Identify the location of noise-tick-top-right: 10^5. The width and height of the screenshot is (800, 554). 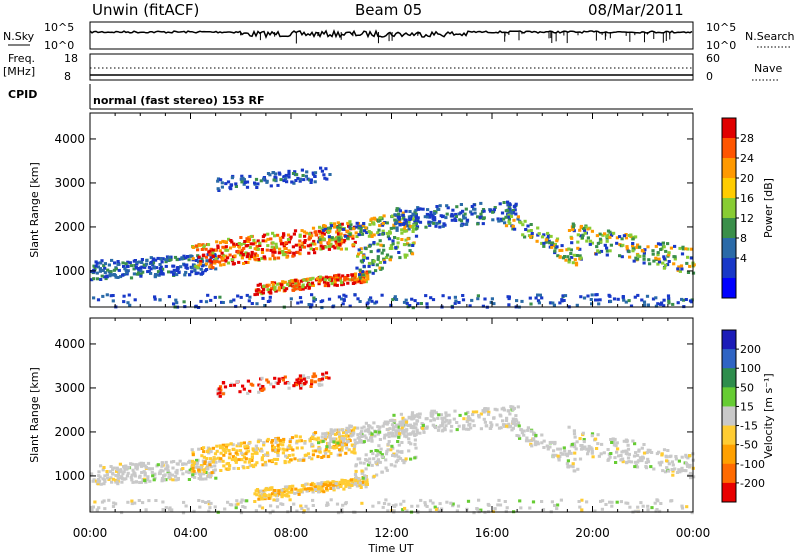
(721, 27).